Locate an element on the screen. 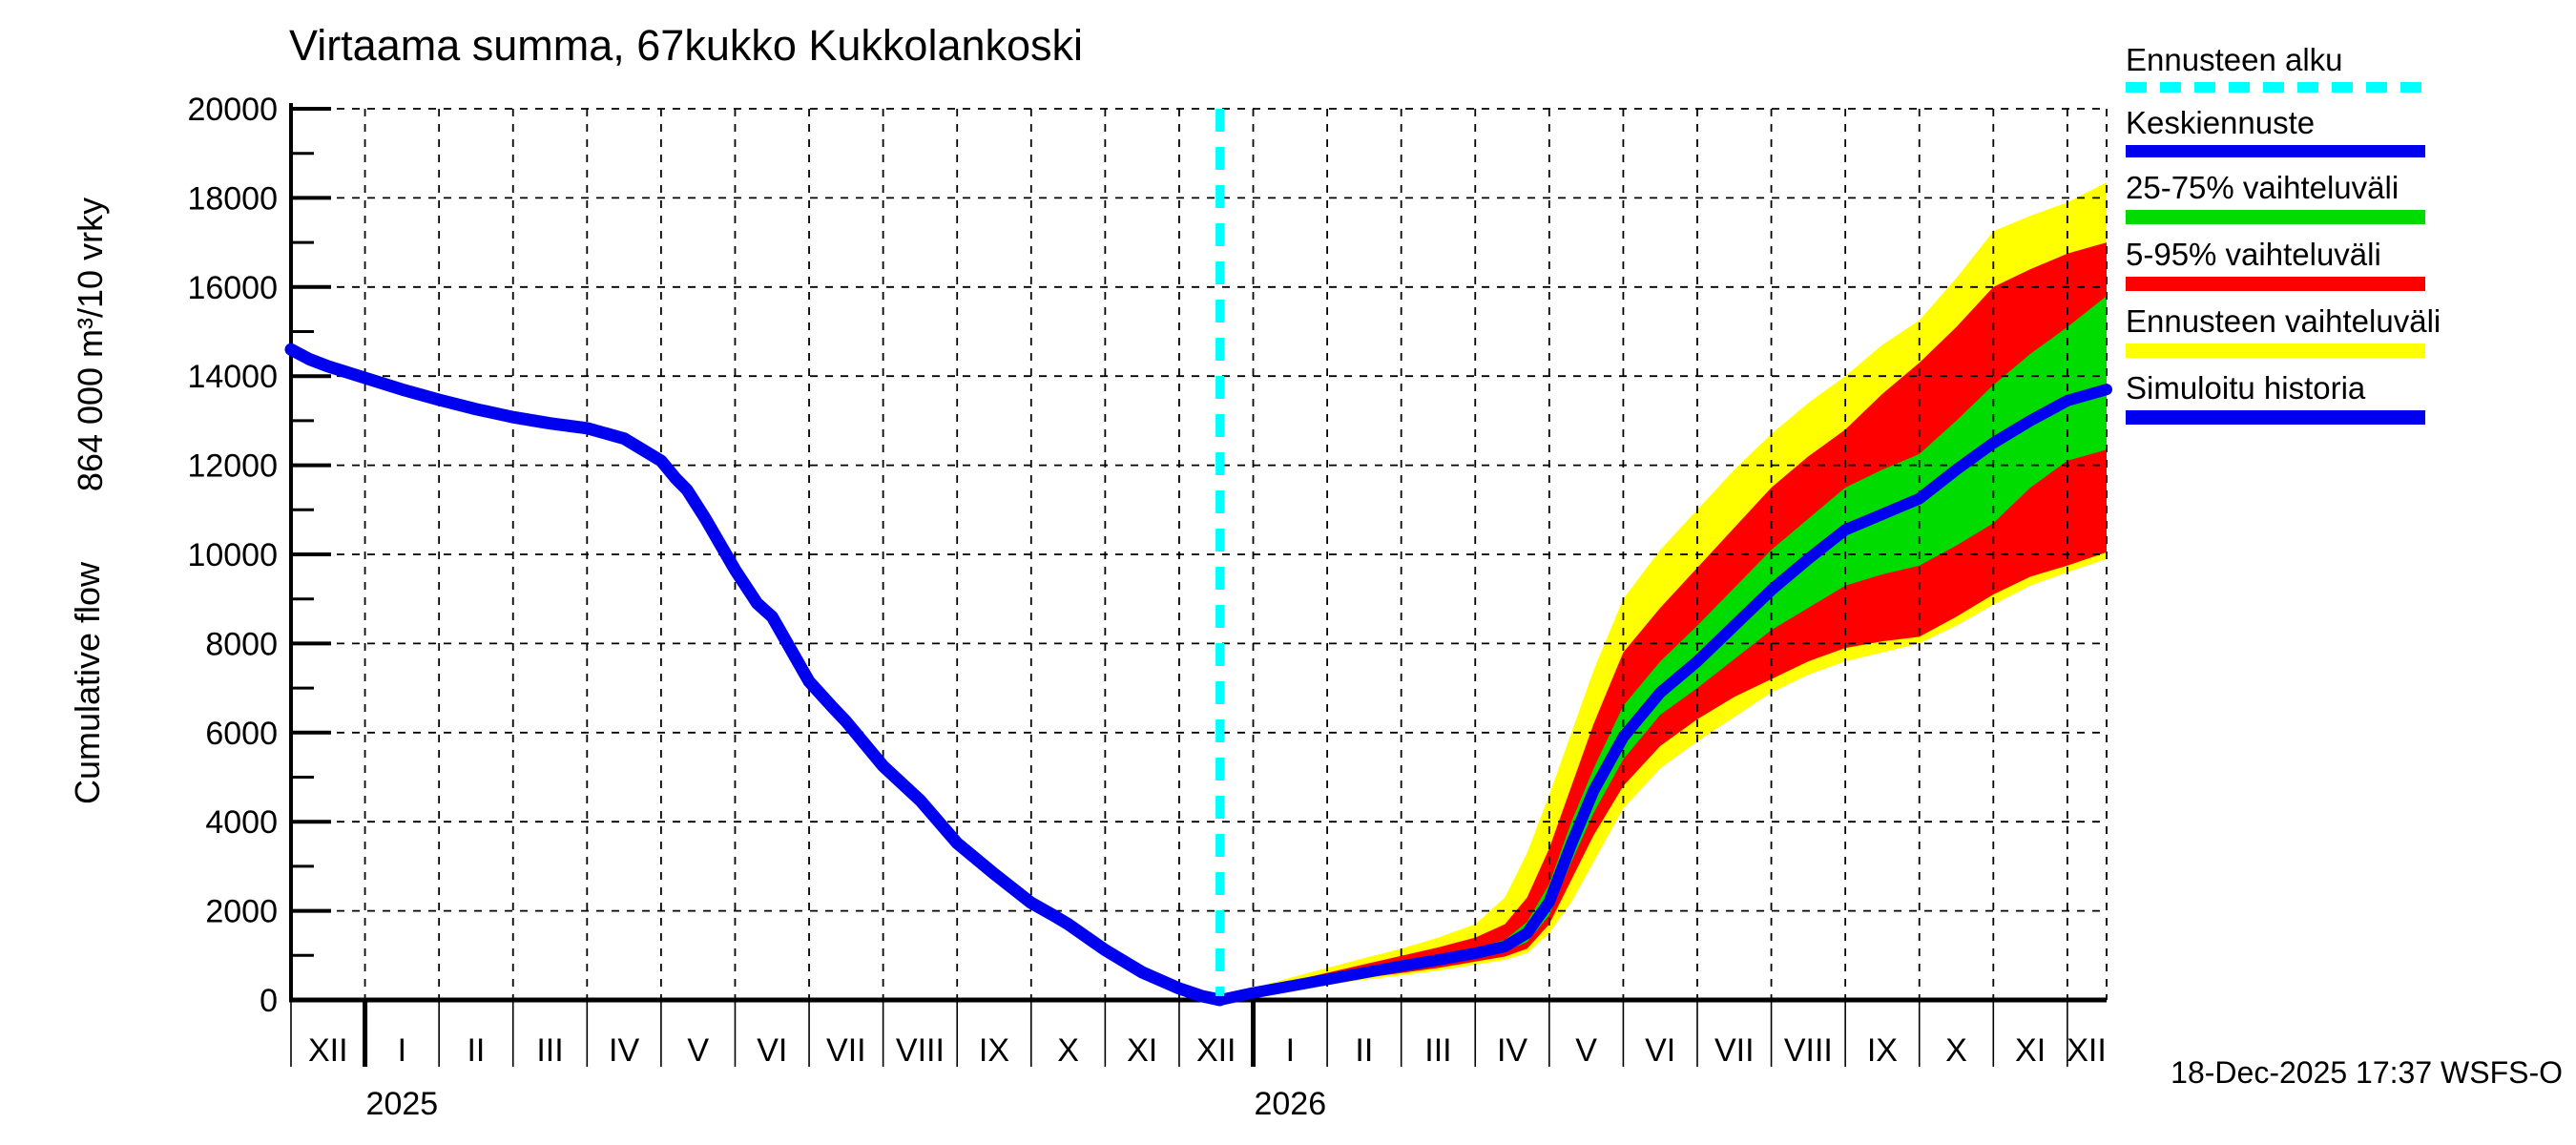  blue-line-swatch is located at coordinates (2275, 151).